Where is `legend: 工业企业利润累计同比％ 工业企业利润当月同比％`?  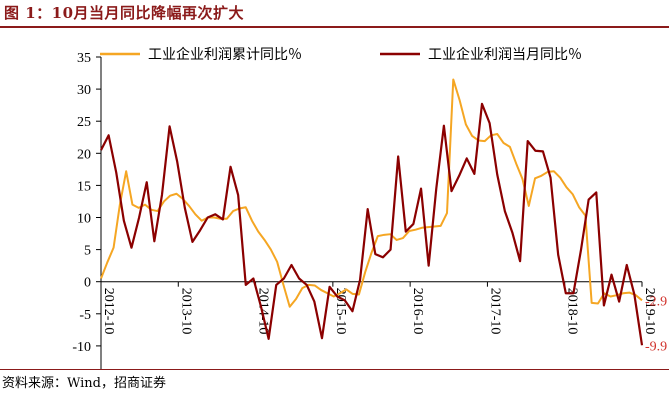 legend: 工业企业利润累计同比％ 工业企业利润当月同比％ is located at coordinates (341, 54).